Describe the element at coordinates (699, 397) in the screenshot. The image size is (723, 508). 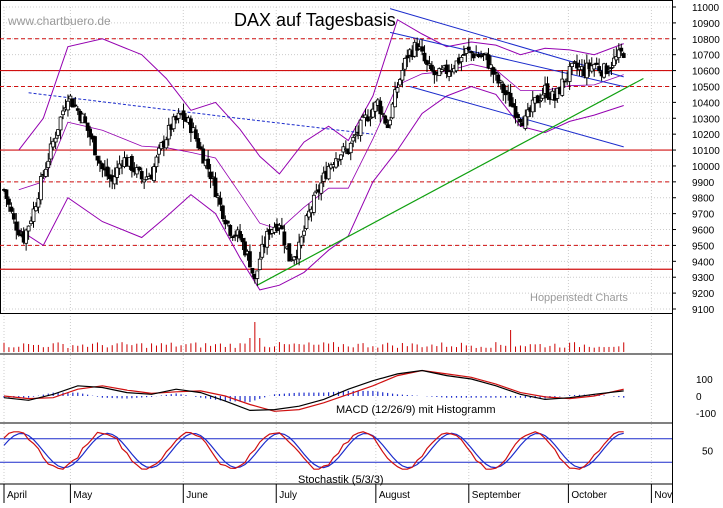
I see `macd-tick-label: 0` at that location.